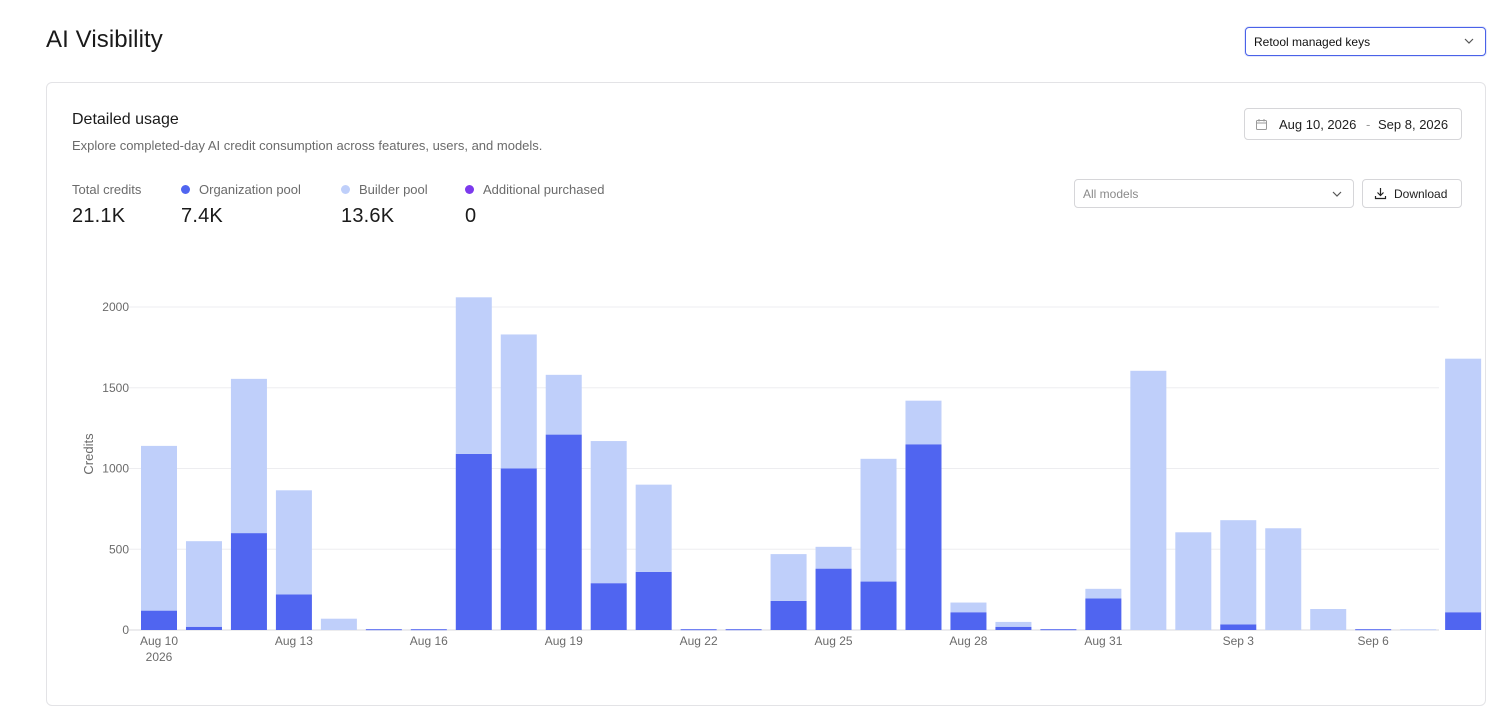  Describe the element at coordinates (471, 216) in the screenshot. I see `stat-value: 0` at that location.